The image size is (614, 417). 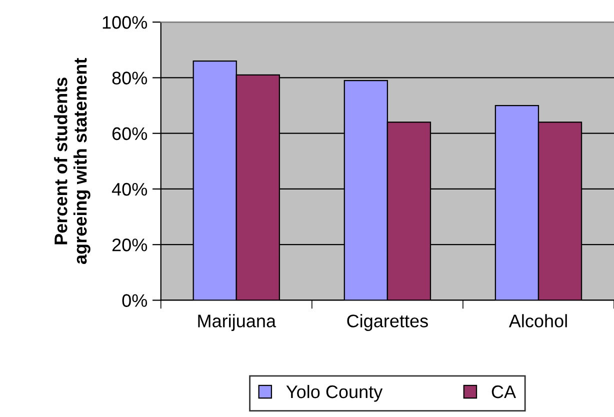 I want to click on y-tick-label: 60%, so click(x=130, y=133).